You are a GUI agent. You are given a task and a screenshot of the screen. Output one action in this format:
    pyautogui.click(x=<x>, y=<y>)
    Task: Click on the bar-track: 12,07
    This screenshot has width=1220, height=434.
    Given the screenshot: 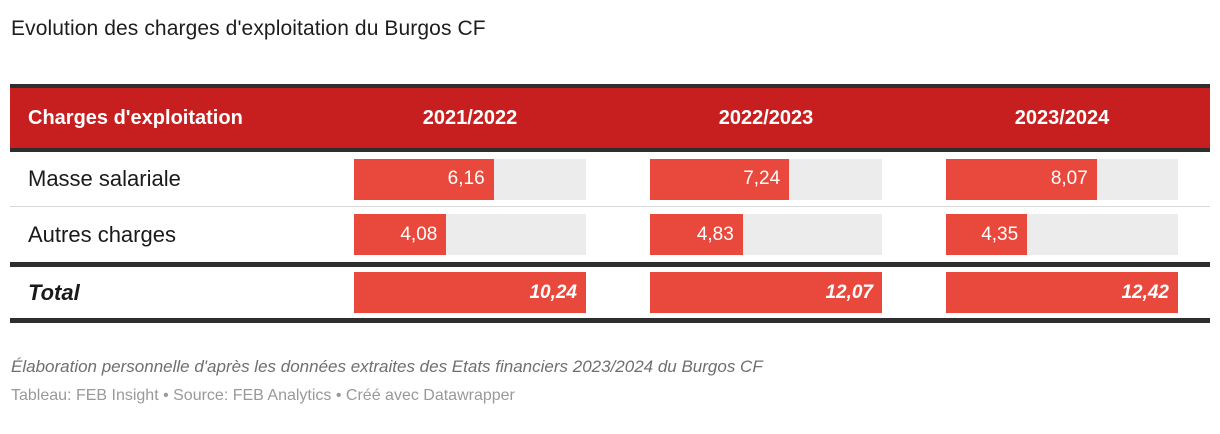 What is the action you would take?
    pyautogui.click(x=766, y=292)
    